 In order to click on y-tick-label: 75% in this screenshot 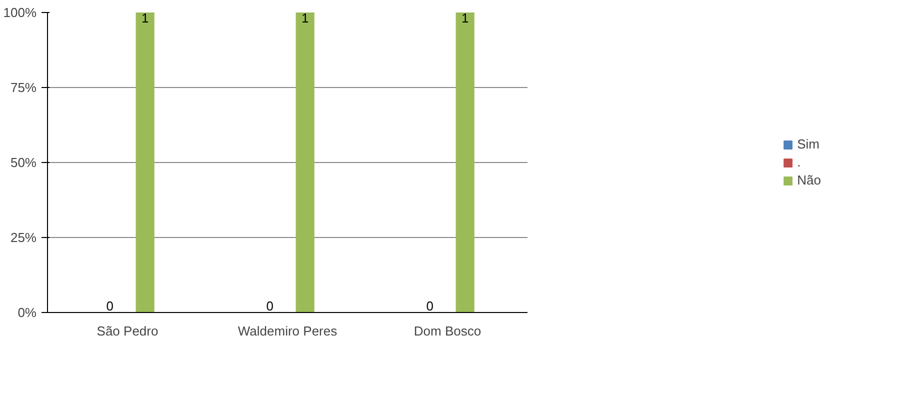, I will do `click(23, 87)`.